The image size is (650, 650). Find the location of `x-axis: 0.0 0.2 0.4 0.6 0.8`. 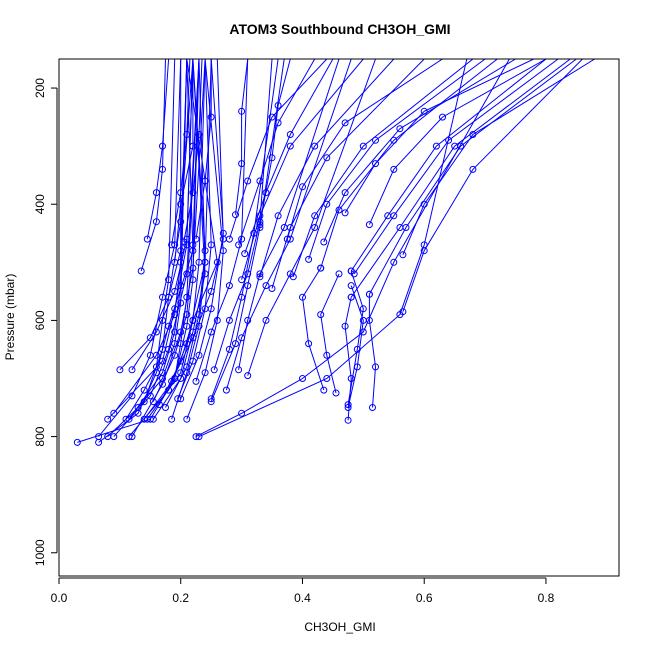

x-axis: 0.0 0.2 0.4 0.6 0.8 is located at coordinates (303, 591).